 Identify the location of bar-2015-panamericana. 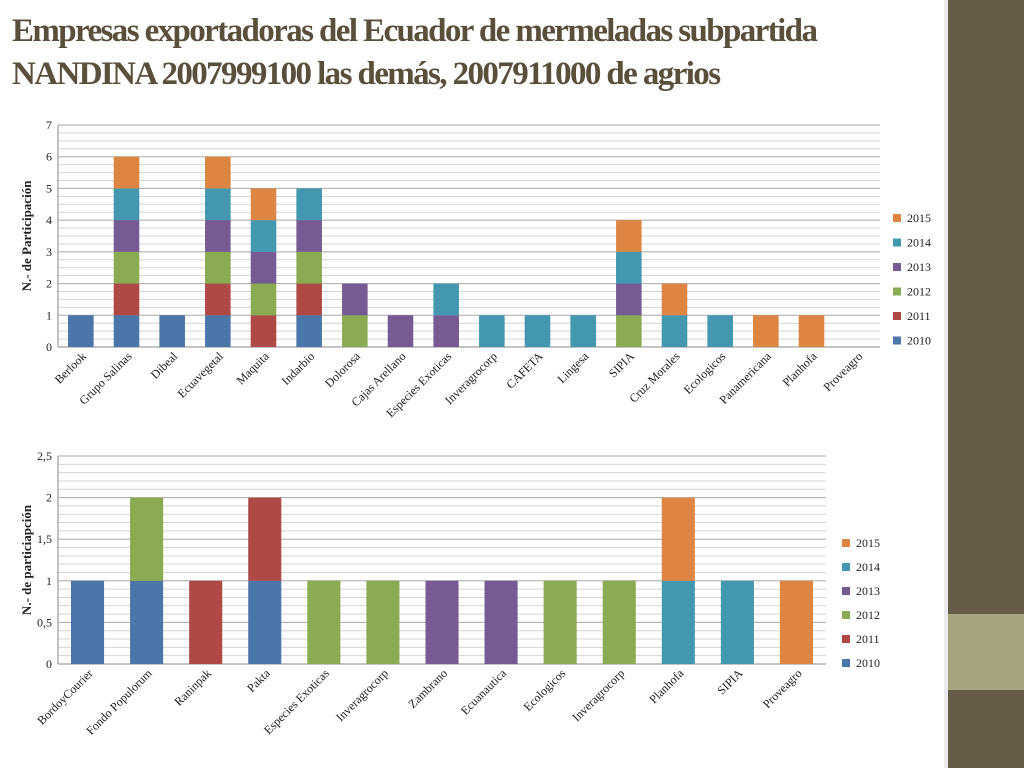
(766, 331).